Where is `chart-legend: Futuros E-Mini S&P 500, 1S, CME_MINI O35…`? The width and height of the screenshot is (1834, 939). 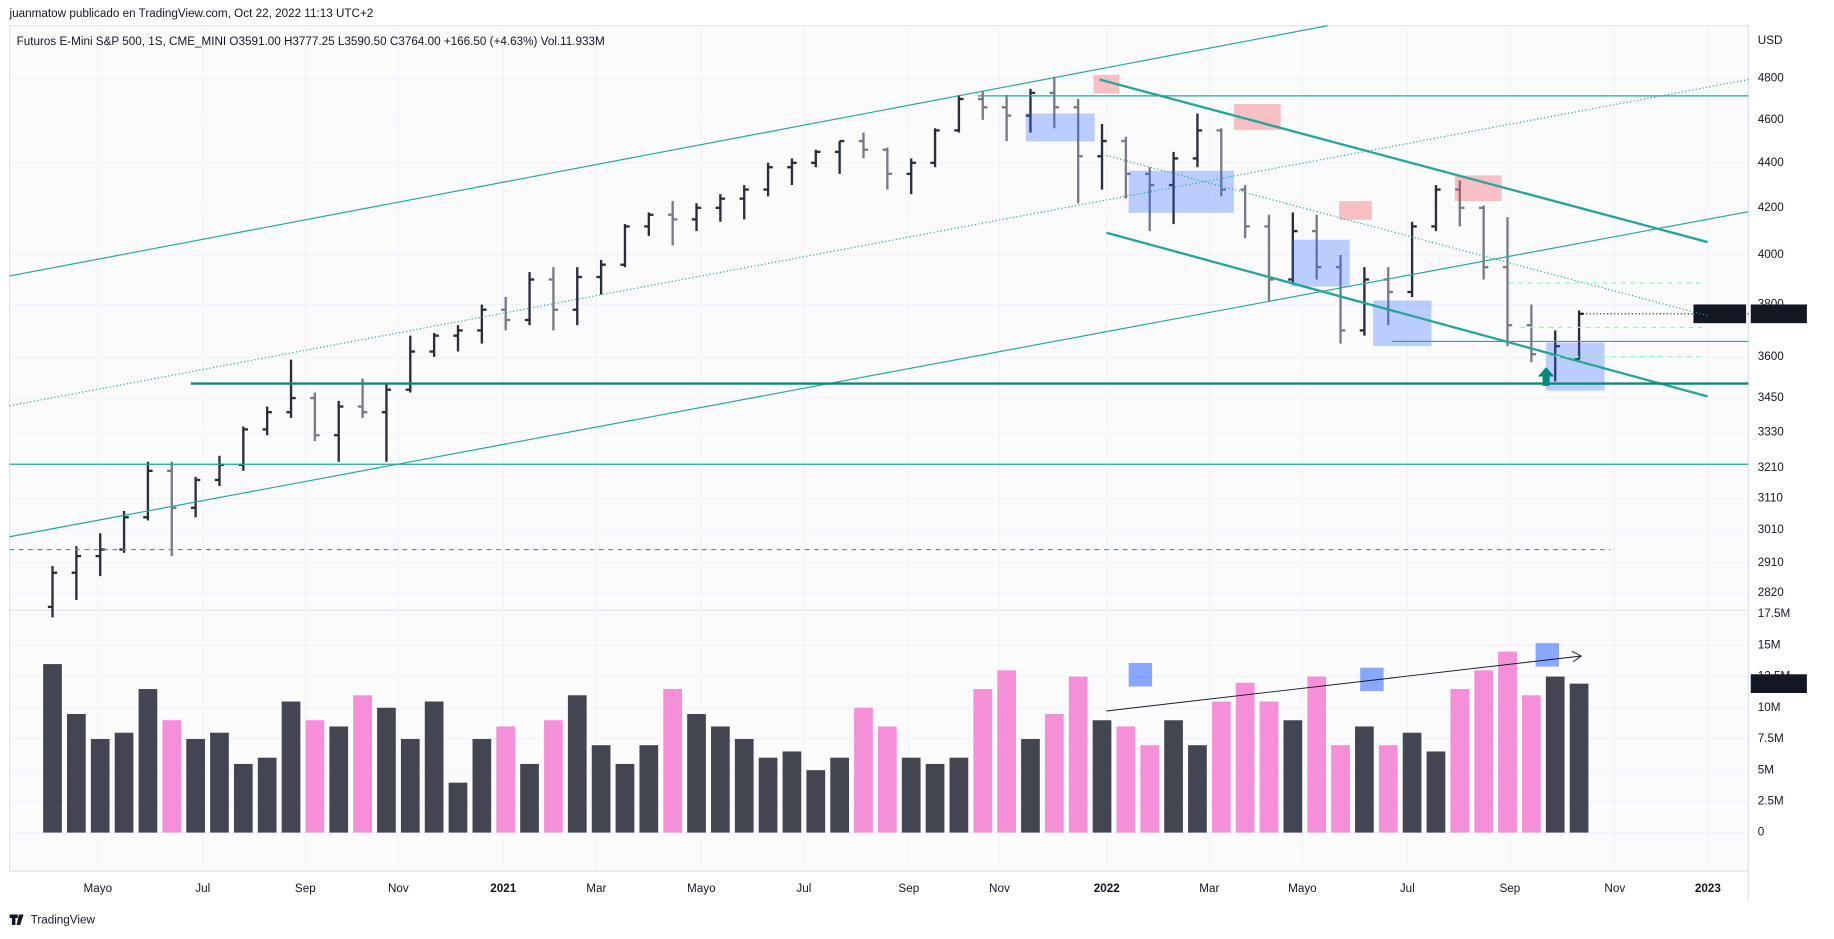
chart-legend: Futuros E-Mini S&P 500, 1S, CME_MINI O35… is located at coordinates (311, 41).